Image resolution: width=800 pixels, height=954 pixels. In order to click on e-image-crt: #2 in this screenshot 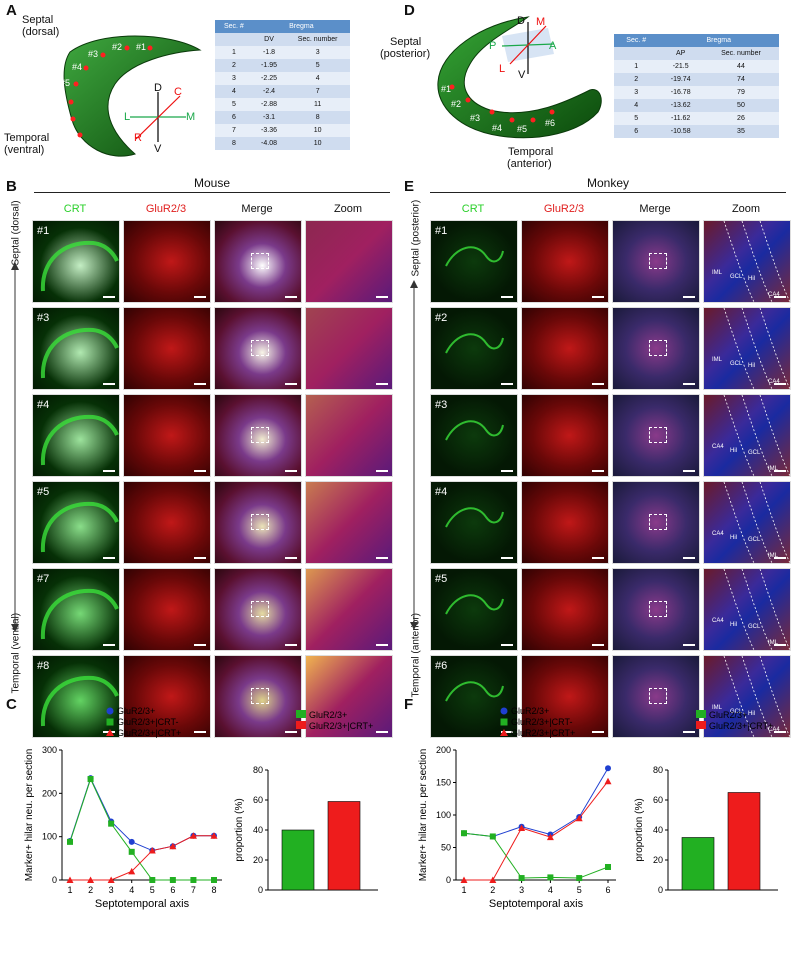, I will do `click(474, 348)`.